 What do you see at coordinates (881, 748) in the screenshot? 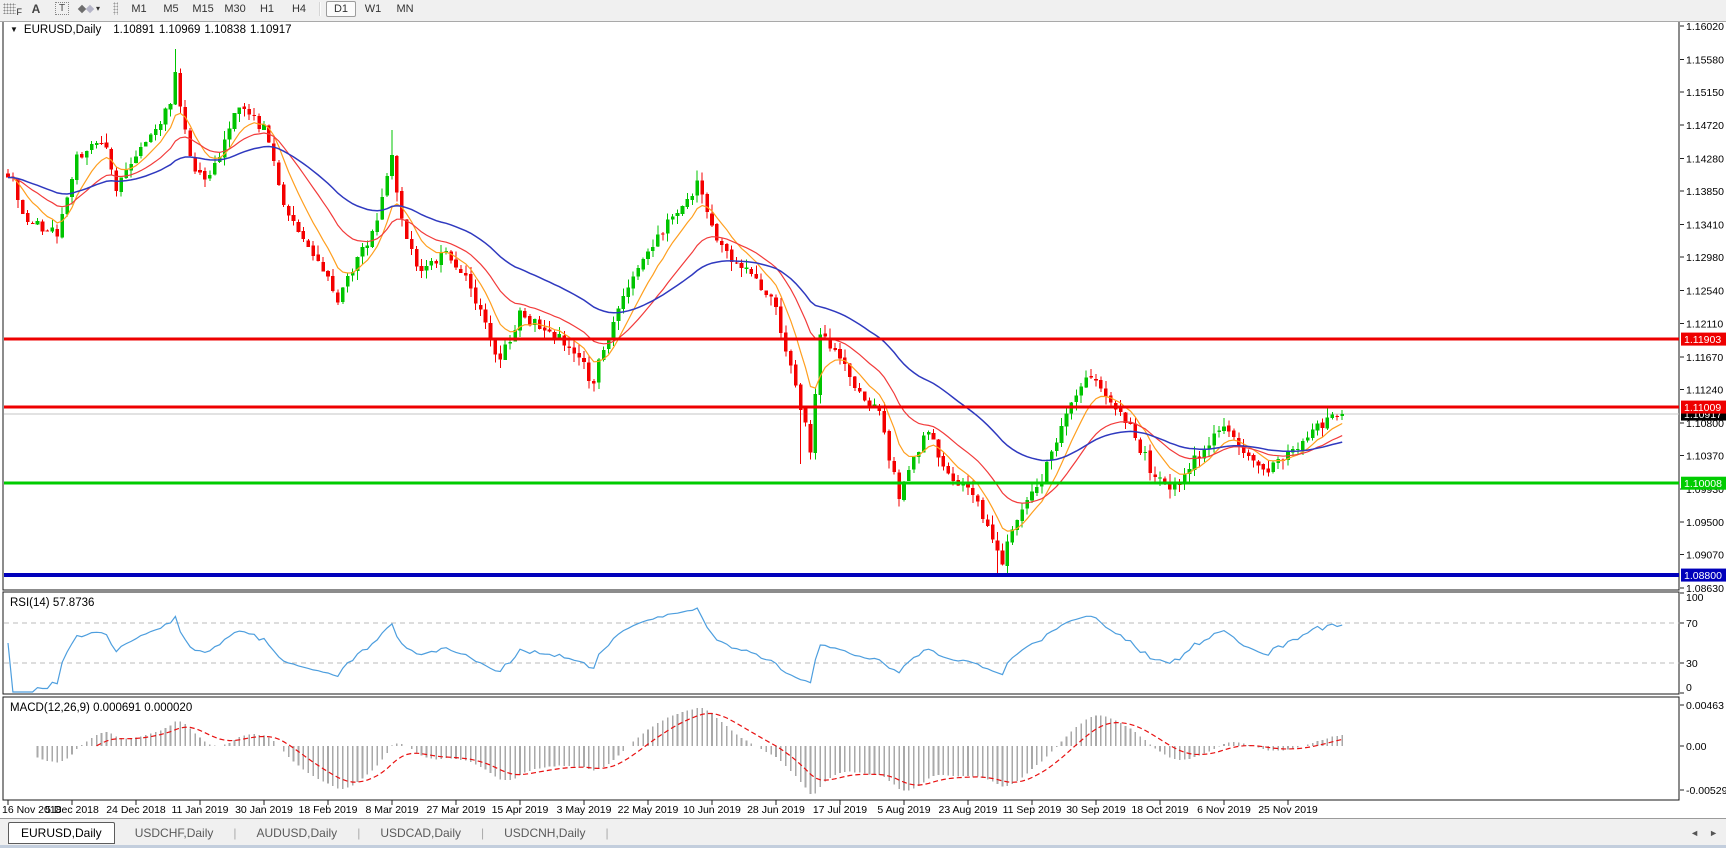
I see `macd-pane: 0.00463 0.00 -0.005299` at bounding box center [881, 748].